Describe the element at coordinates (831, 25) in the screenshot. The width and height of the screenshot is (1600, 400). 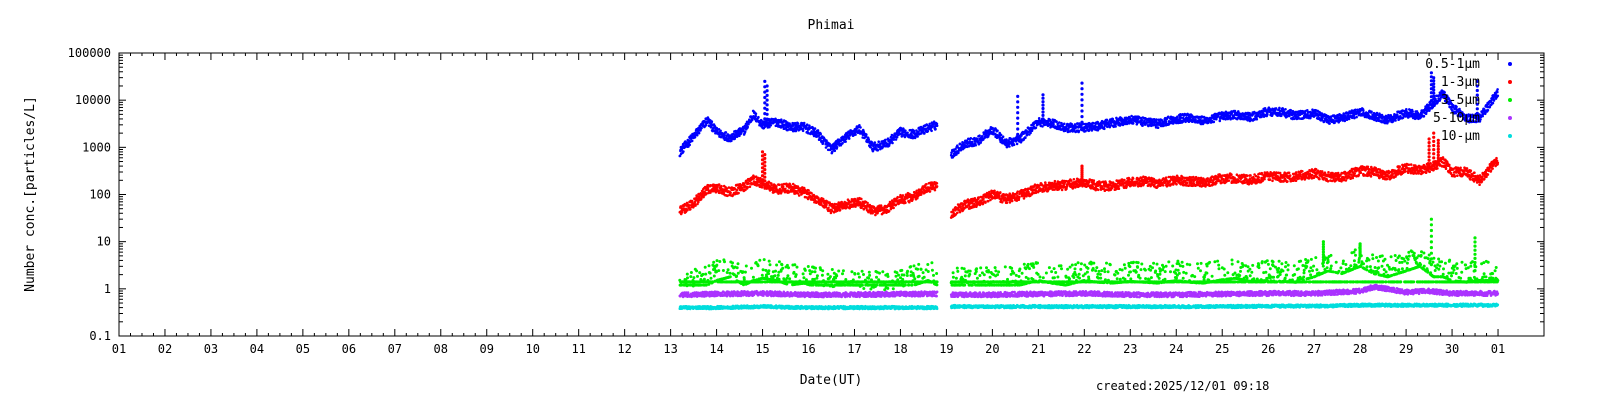
I see `chart-title: Phimai` at that location.